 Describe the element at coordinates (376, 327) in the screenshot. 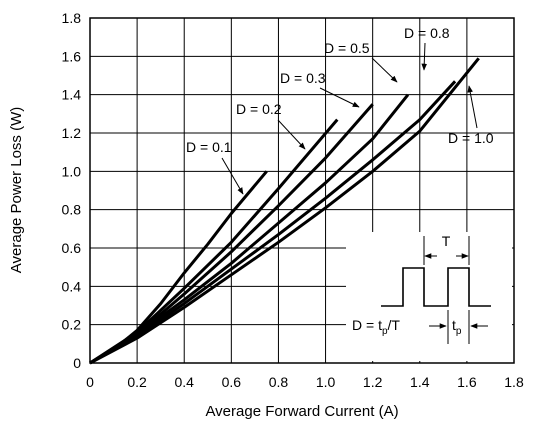

I see `duty-formula: D = tp/T` at that location.